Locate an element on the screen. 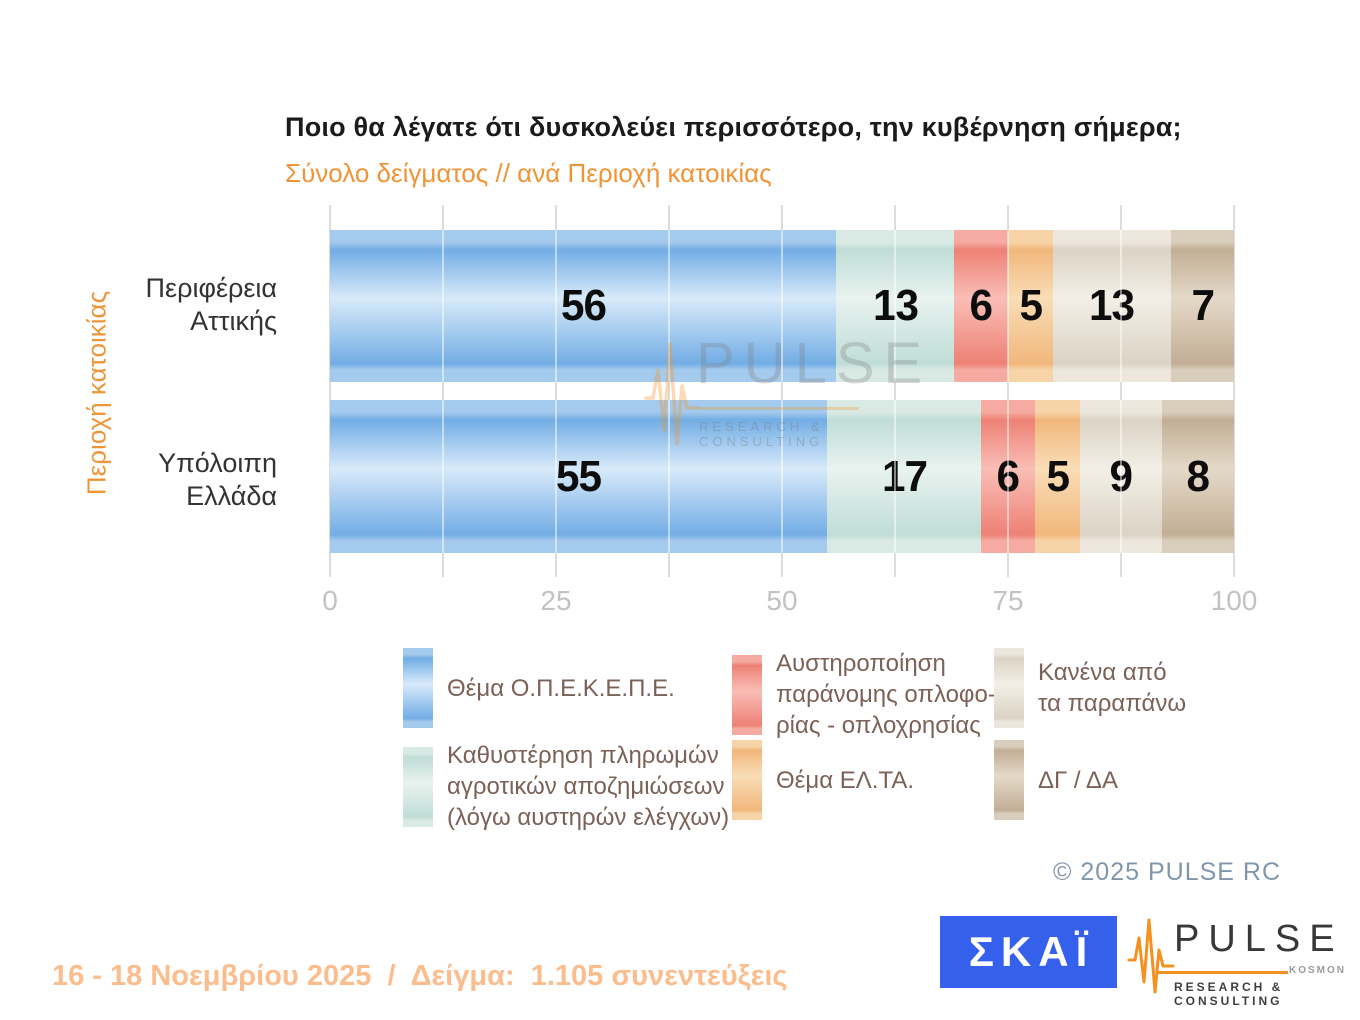  legend-swatch-beige is located at coordinates (1009, 688).